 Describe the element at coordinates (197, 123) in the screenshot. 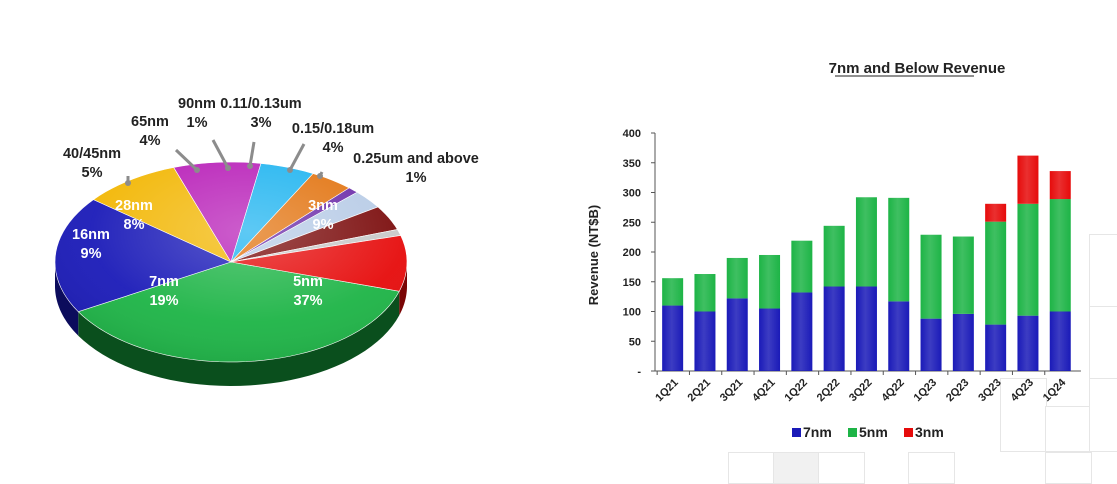

I see `pie-pct-90nm: 1%` at that location.